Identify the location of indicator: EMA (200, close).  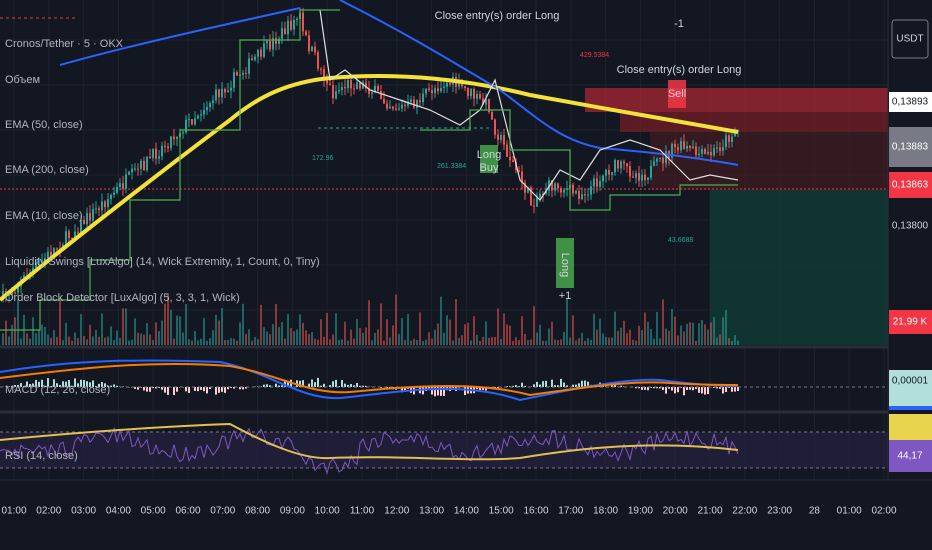
(47, 170).